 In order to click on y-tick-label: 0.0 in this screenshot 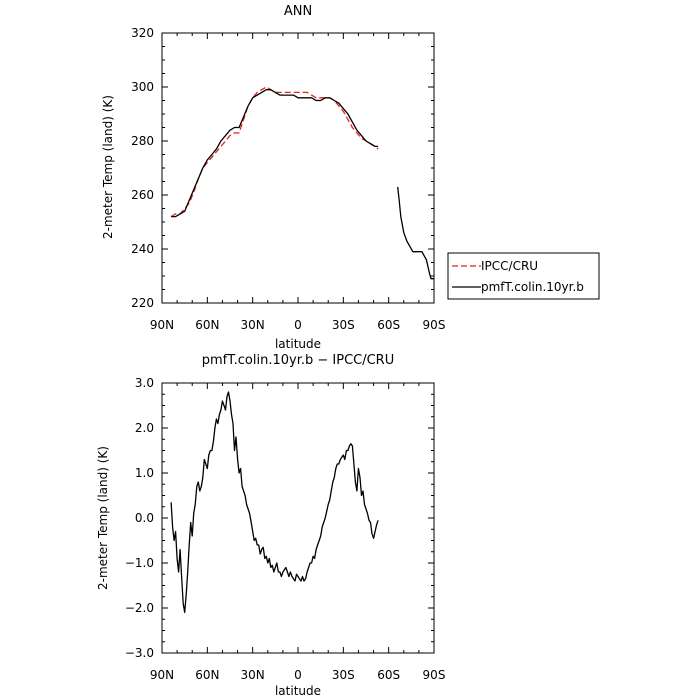, I will do `click(144, 518)`.